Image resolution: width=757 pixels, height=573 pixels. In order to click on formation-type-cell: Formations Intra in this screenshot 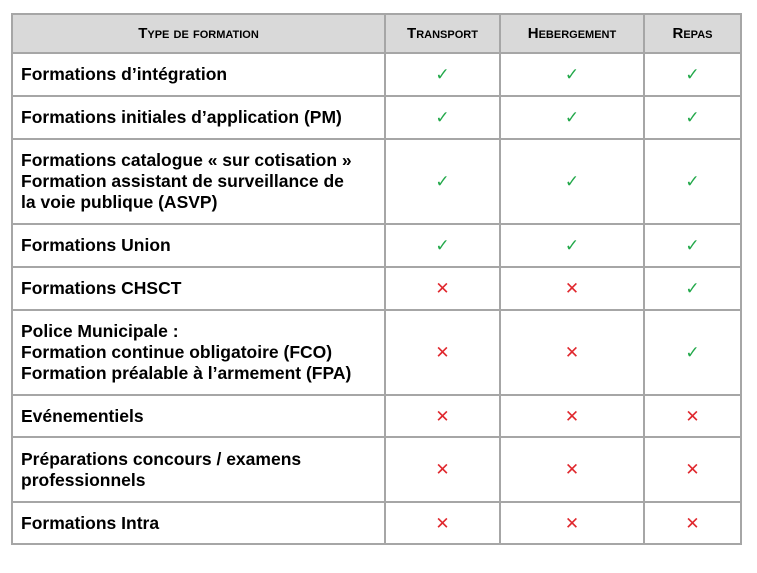, I will do `click(198, 523)`.